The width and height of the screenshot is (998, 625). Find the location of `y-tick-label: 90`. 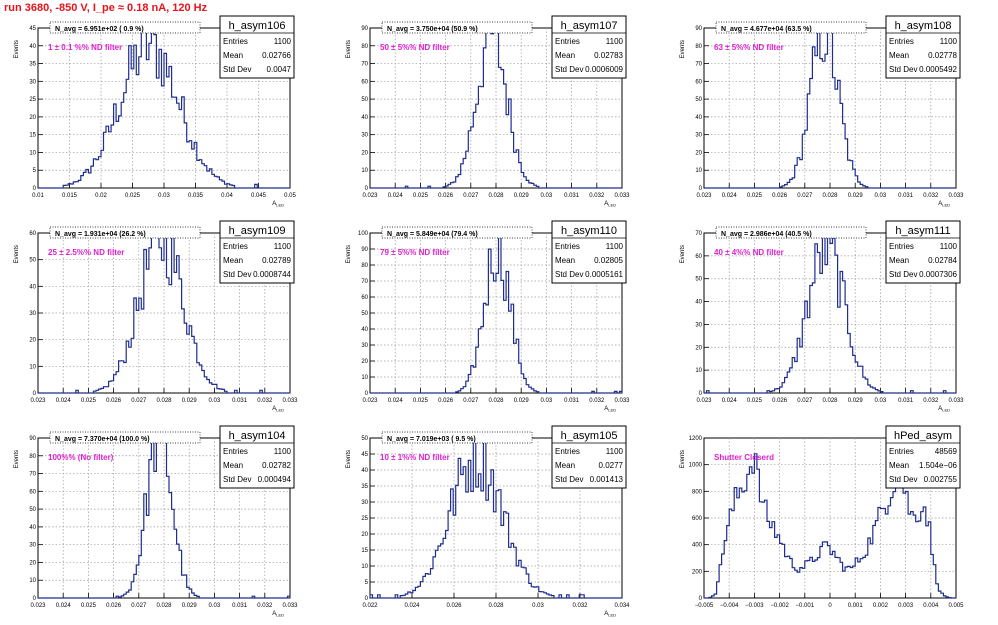

y-tick-label: 90 is located at coordinates (32, 439).